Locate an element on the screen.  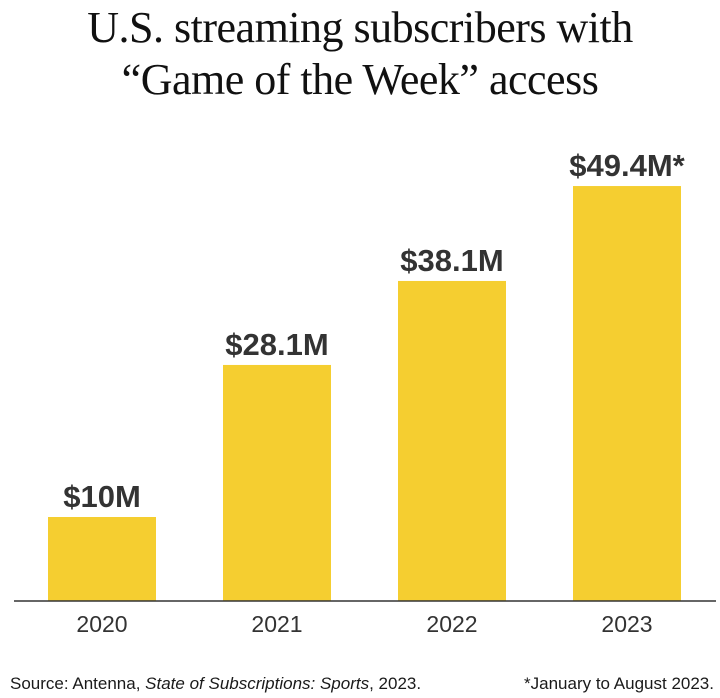
x-tick-label-2022: 2022 is located at coordinates (451, 624).